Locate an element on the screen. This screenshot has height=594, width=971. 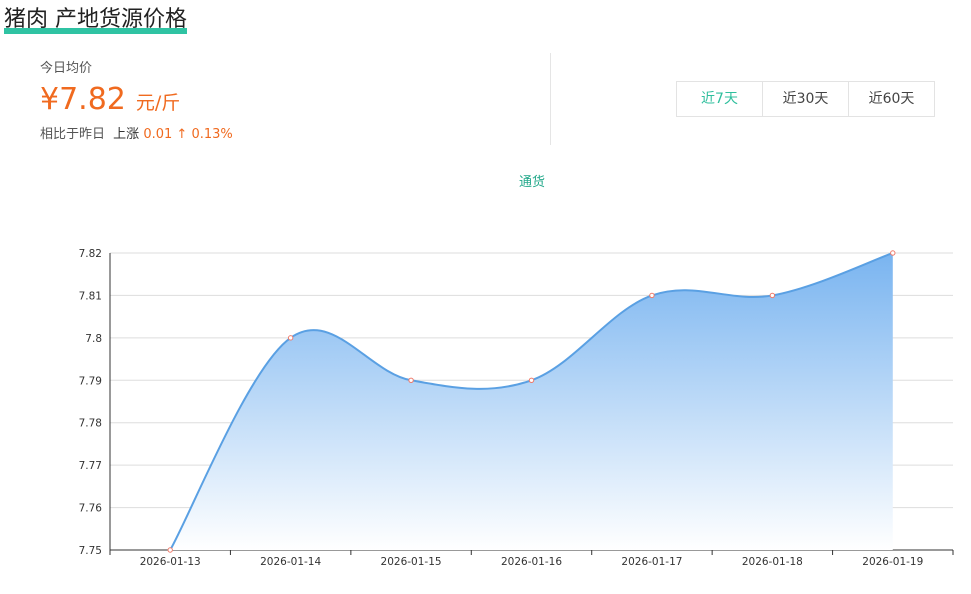
price-summary: 今日均价 ¥7.82 元/斤 相比于昨日 上涨 0.01 ↑ 0.13% is located at coordinates (136, 99).